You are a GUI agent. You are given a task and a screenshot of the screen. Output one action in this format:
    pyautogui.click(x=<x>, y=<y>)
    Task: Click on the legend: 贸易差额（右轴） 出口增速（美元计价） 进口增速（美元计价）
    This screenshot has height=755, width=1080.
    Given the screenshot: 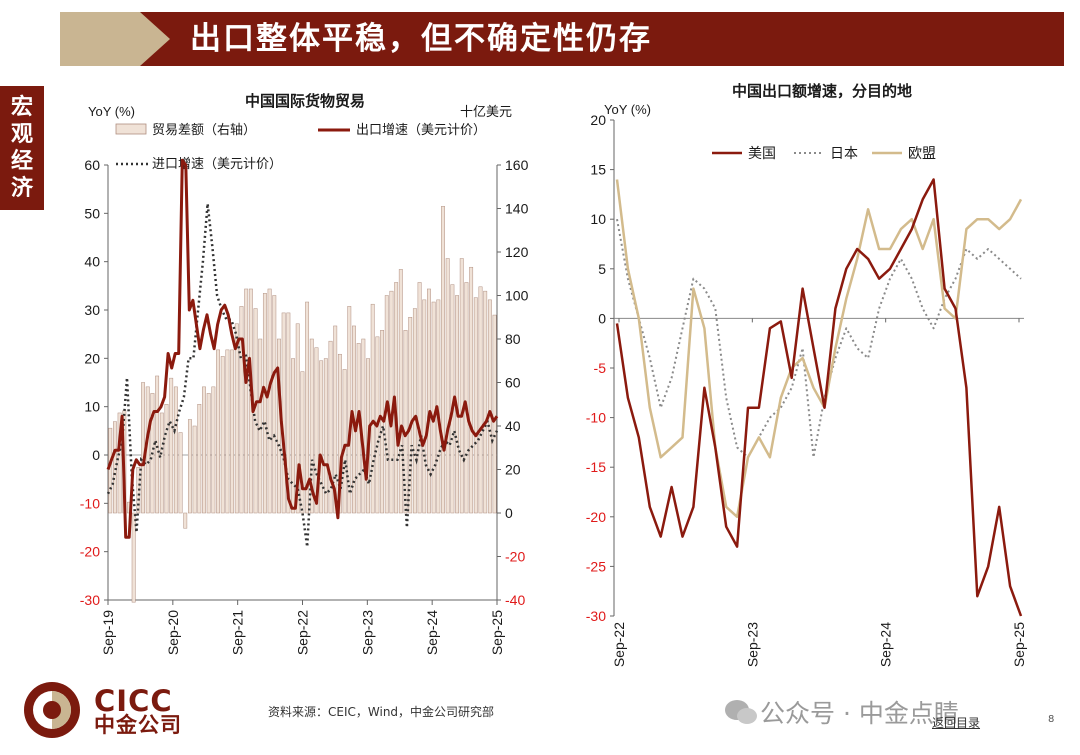 What is the action you would take?
    pyautogui.click(x=300, y=146)
    